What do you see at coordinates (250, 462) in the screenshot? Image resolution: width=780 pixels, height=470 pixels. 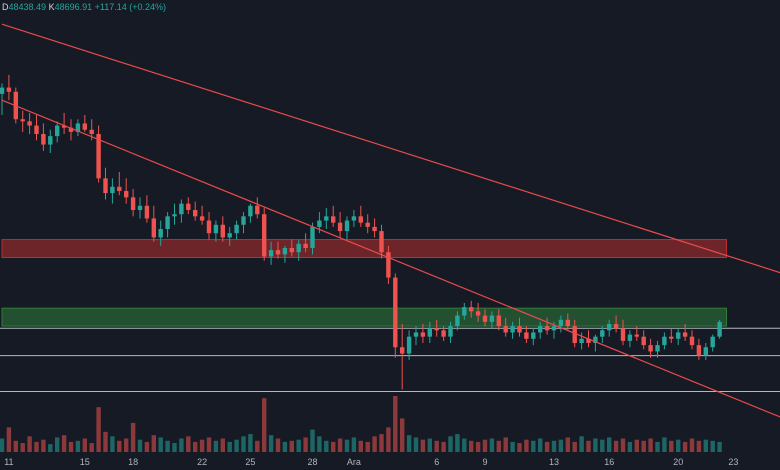 I see `x-tick-label: 25` at bounding box center [250, 462].